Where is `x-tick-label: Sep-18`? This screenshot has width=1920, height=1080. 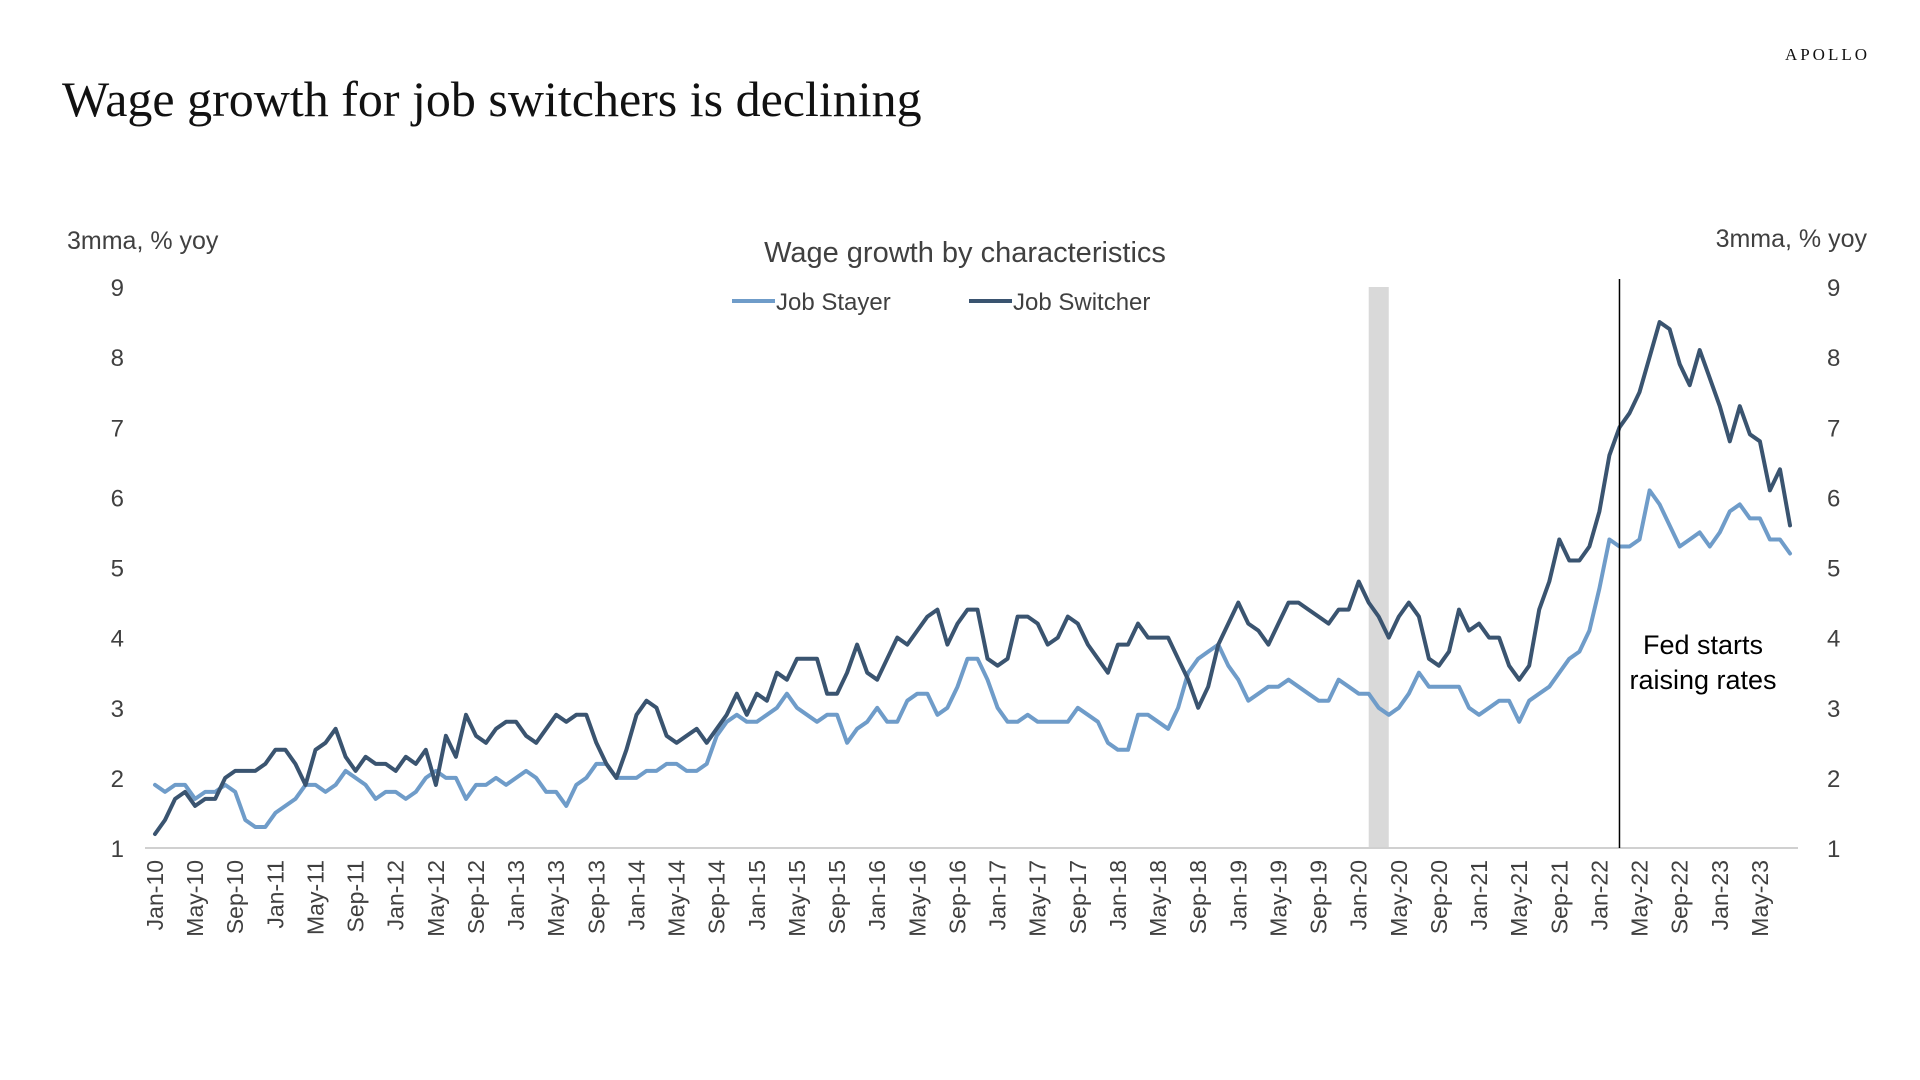 x-tick-label: Sep-18 is located at coordinates (1198, 897).